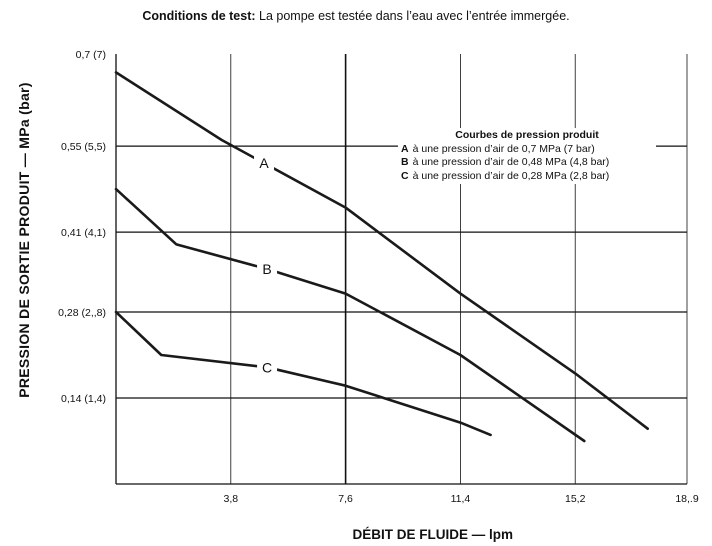 The height and width of the screenshot is (546, 712). I want to click on y-tick-label: 0,14 (1,4), so click(83, 399).